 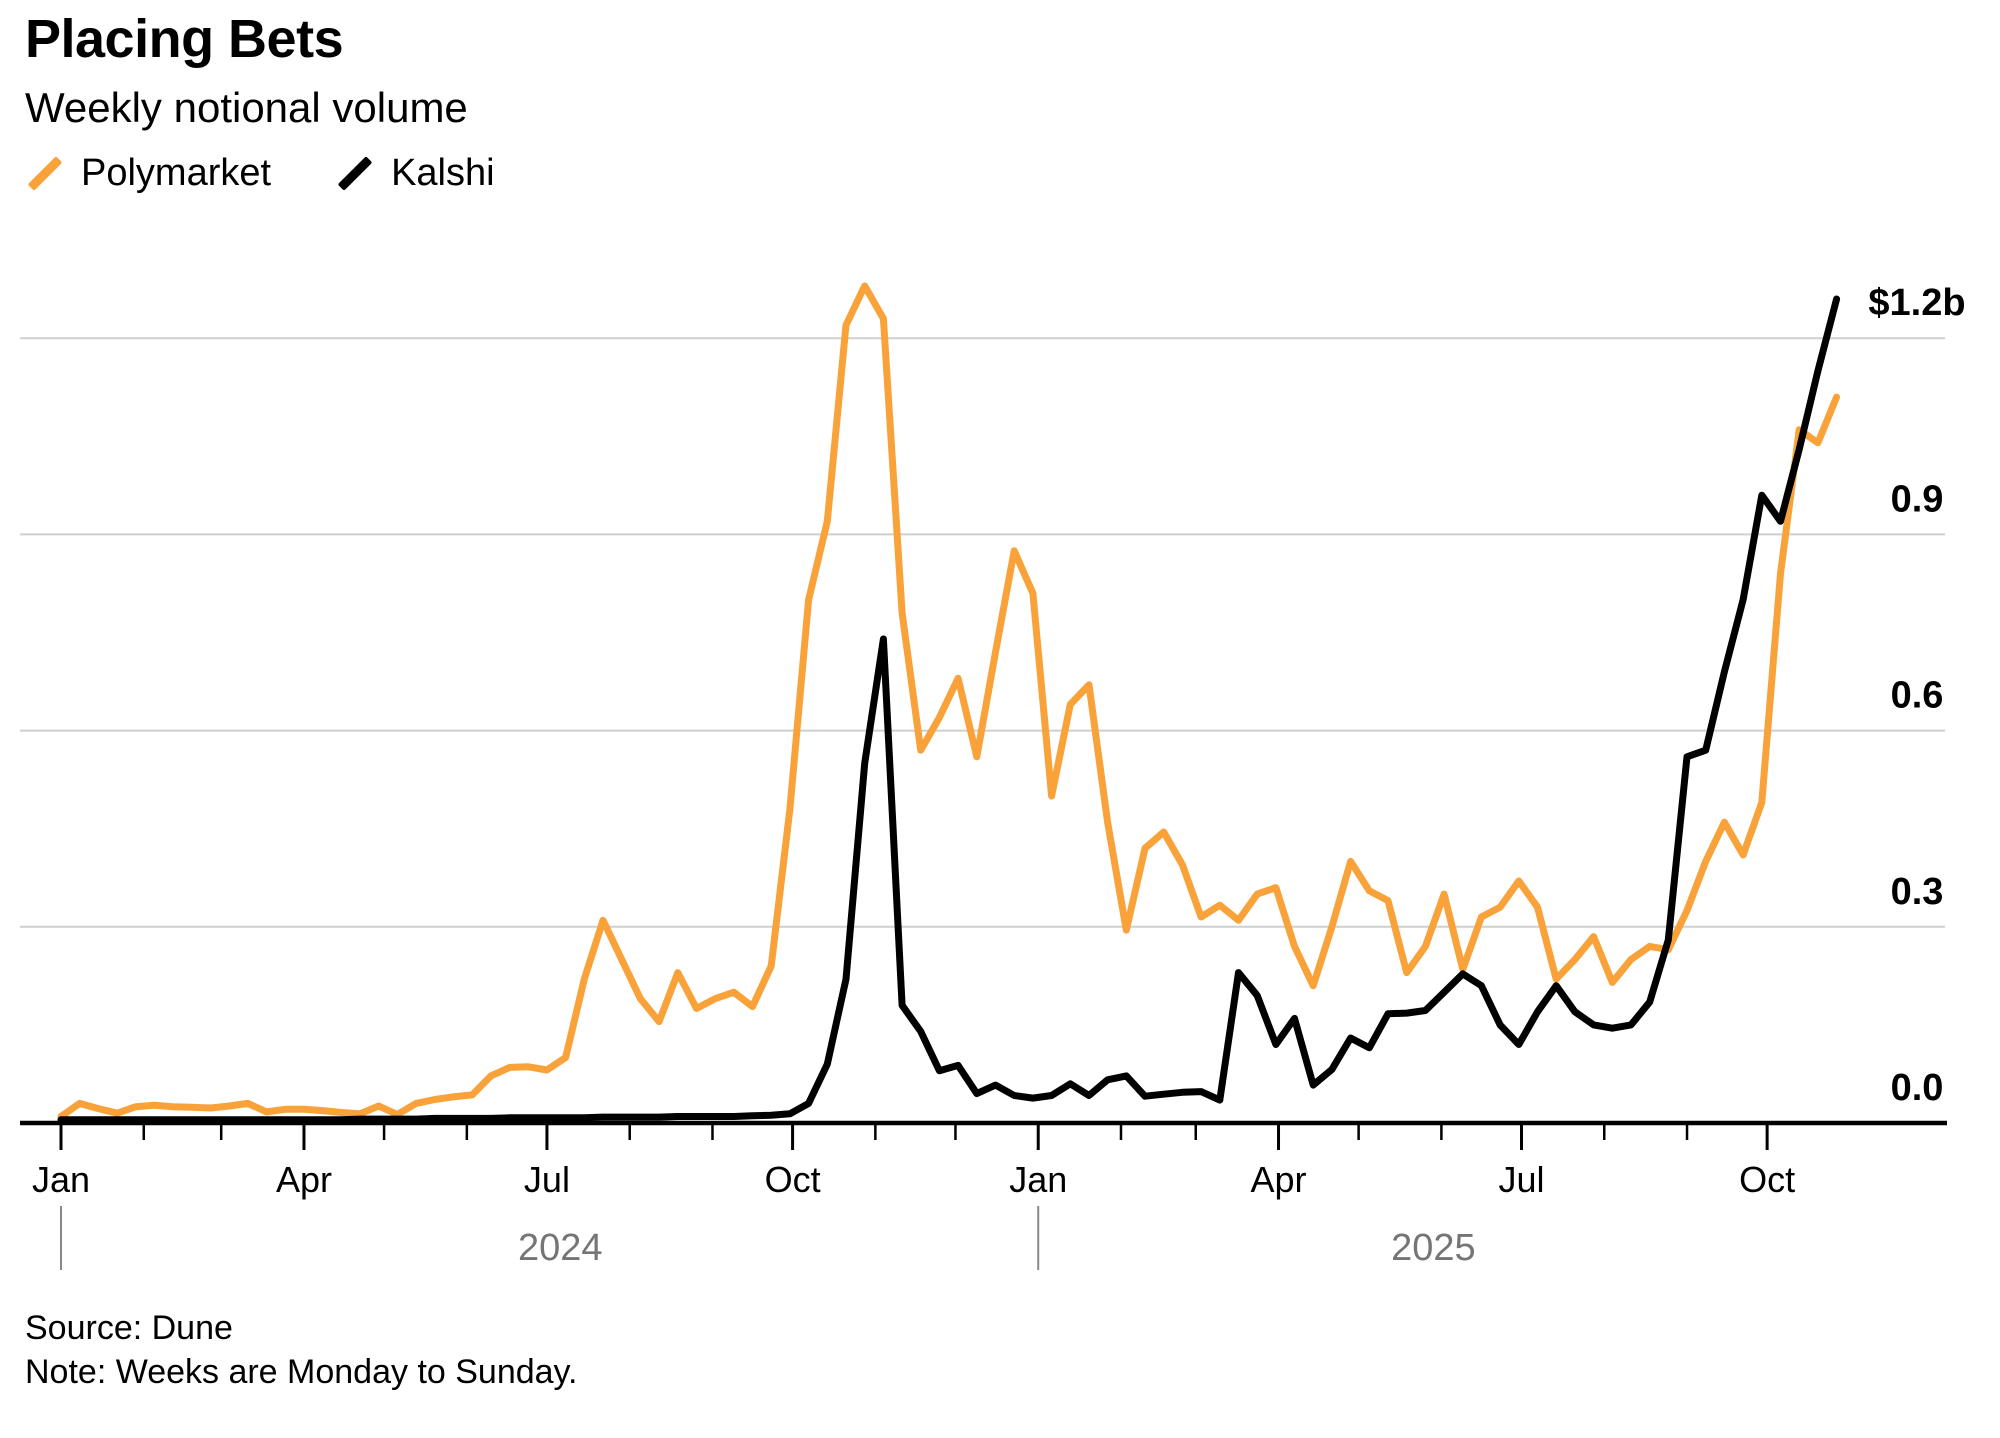 What do you see at coordinates (184, 39) in the screenshot?
I see `page-title: Placing Bets` at bounding box center [184, 39].